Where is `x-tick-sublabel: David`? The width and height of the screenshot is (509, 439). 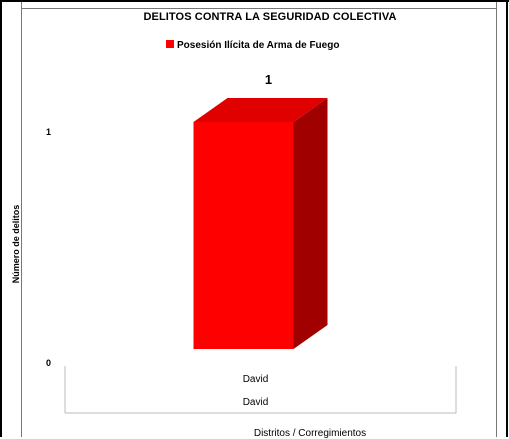
x-tick-sublabel: David is located at coordinates (256, 402).